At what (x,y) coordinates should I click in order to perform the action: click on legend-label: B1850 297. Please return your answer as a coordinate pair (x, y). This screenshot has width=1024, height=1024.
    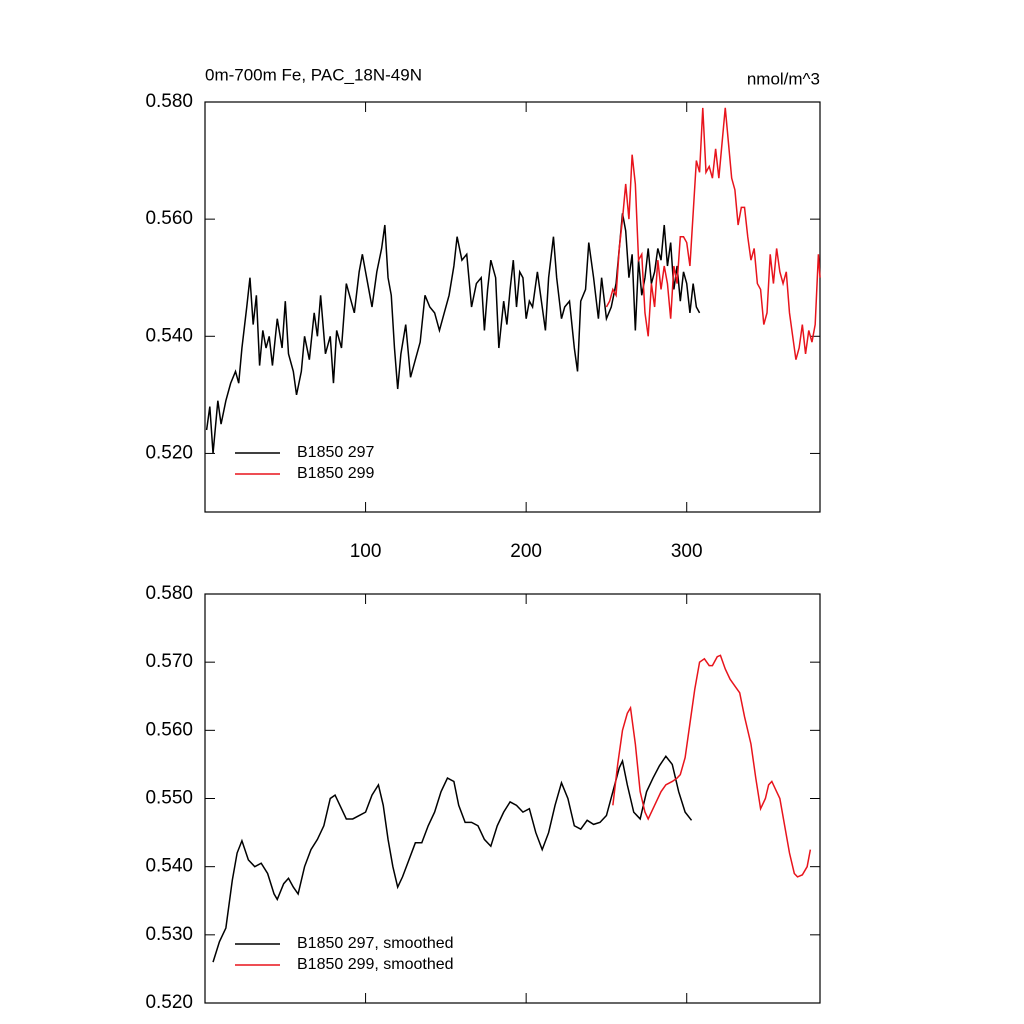
    Looking at the image, I should click on (336, 452).